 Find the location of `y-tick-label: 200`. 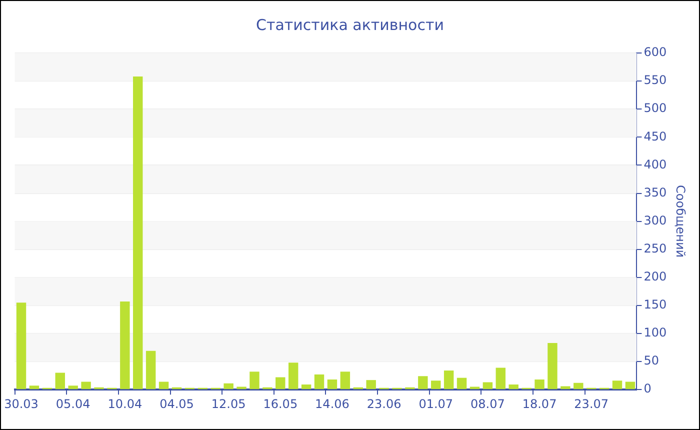

y-tick-label: 200 is located at coordinates (655, 277).